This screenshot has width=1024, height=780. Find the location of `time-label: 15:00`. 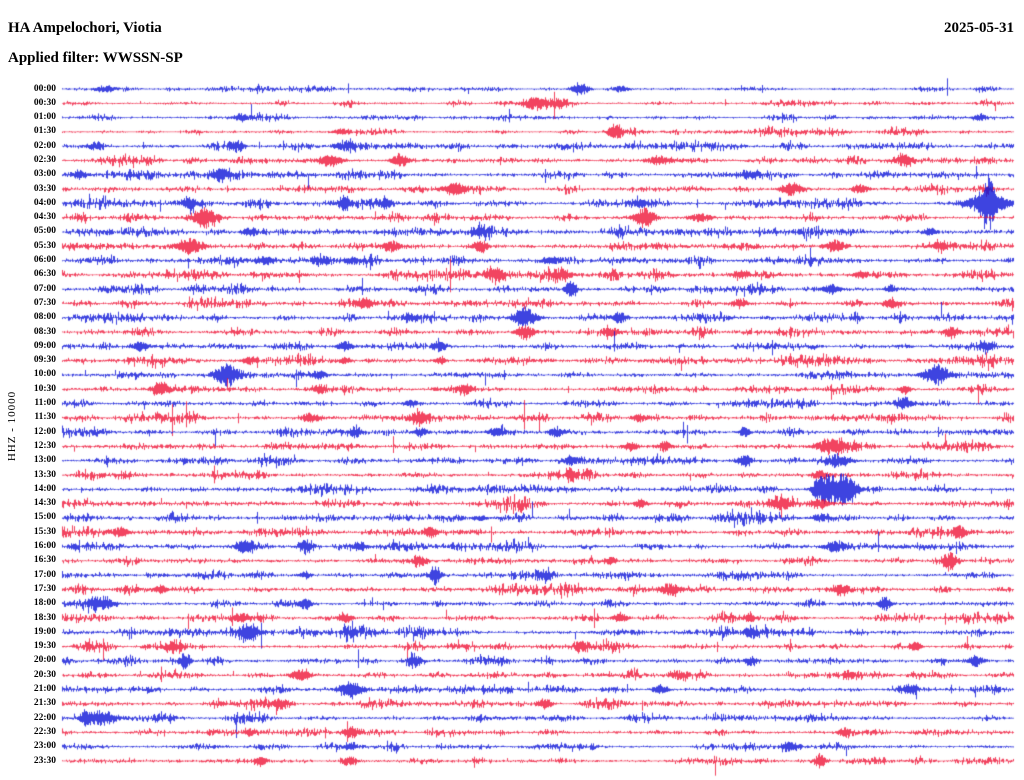

time-label: 15:00 is located at coordinates (44, 517).